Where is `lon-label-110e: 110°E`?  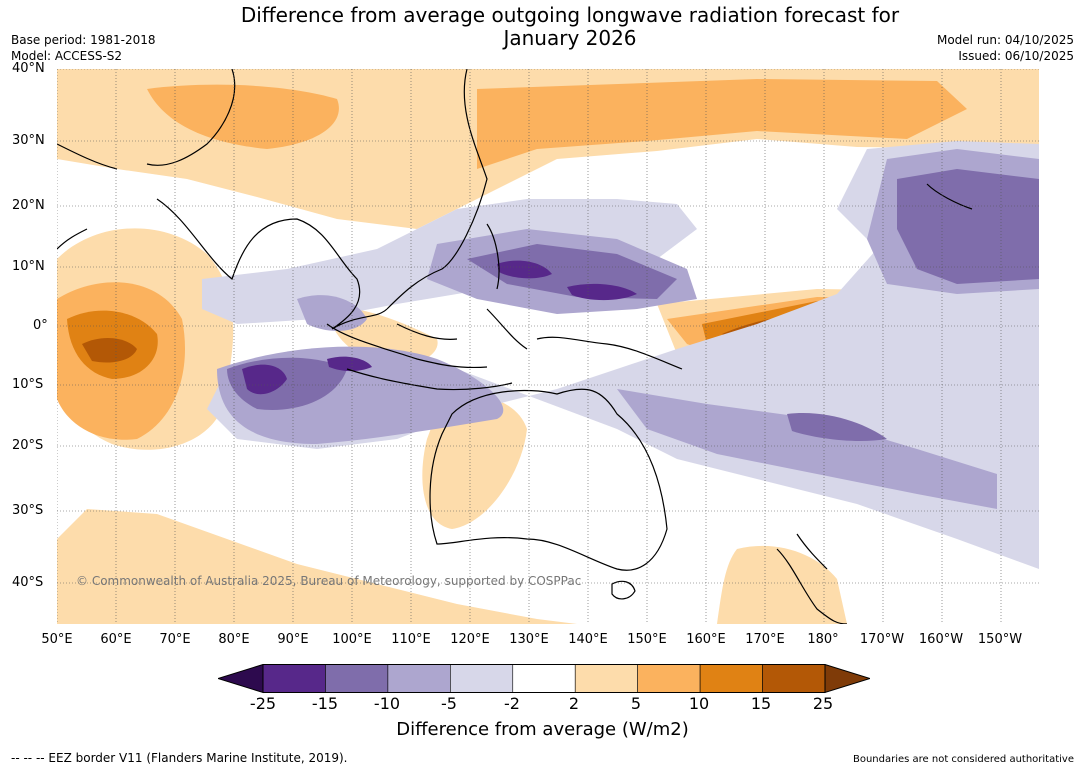
lon-label-110e: 110°E is located at coordinates (411, 639).